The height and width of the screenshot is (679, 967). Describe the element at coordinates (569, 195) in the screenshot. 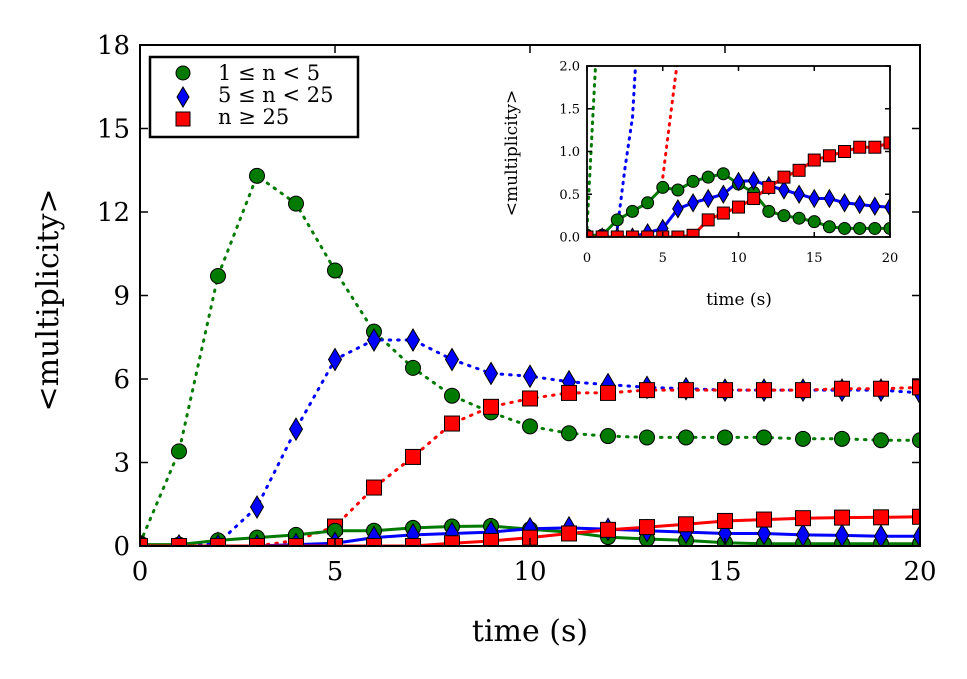

I see `inset-y-tick-label: 0.5` at that location.